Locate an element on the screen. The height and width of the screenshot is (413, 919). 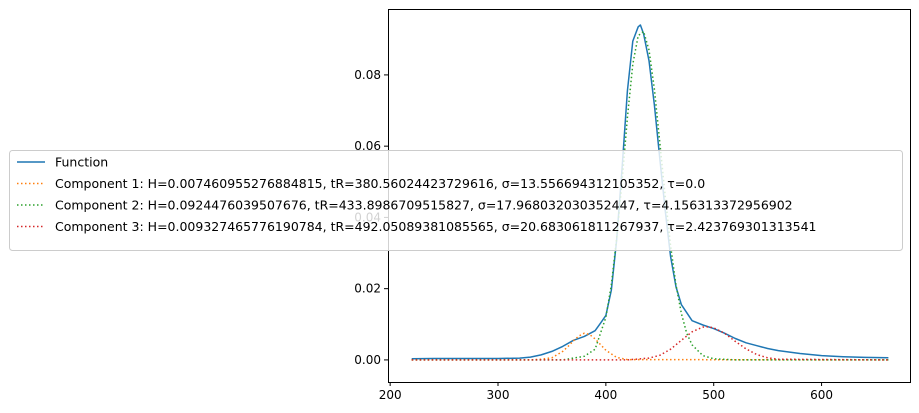
x-tick-label: 200 is located at coordinates (390, 395).